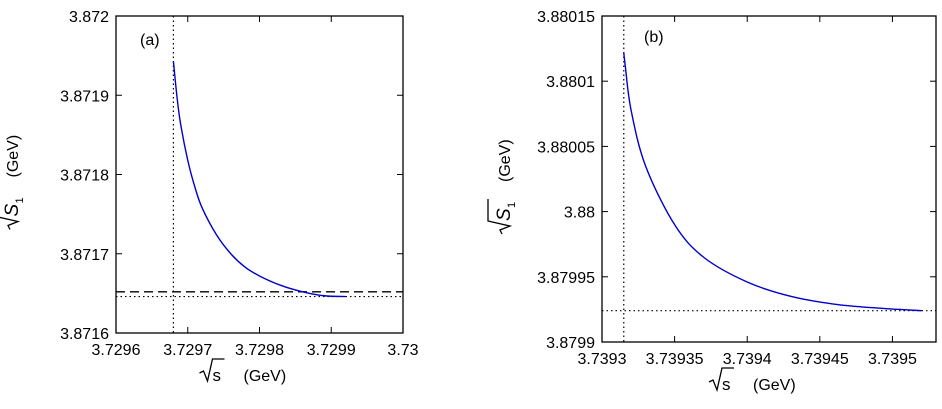 This screenshot has width=942, height=409. What do you see at coordinates (566, 17) in the screenshot?
I see `y-tick-label: 3.88015` at bounding box center [566, 17].